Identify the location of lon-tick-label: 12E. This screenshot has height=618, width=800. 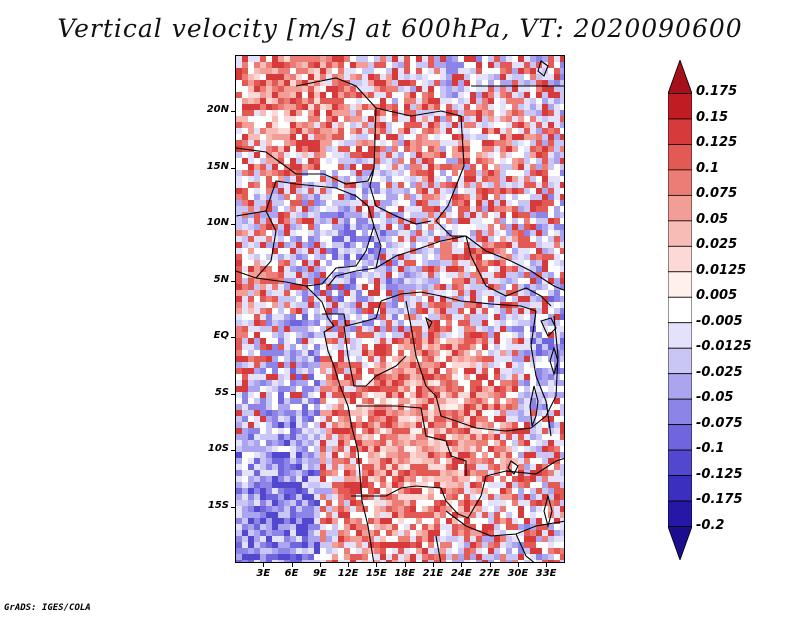
(348, 573).